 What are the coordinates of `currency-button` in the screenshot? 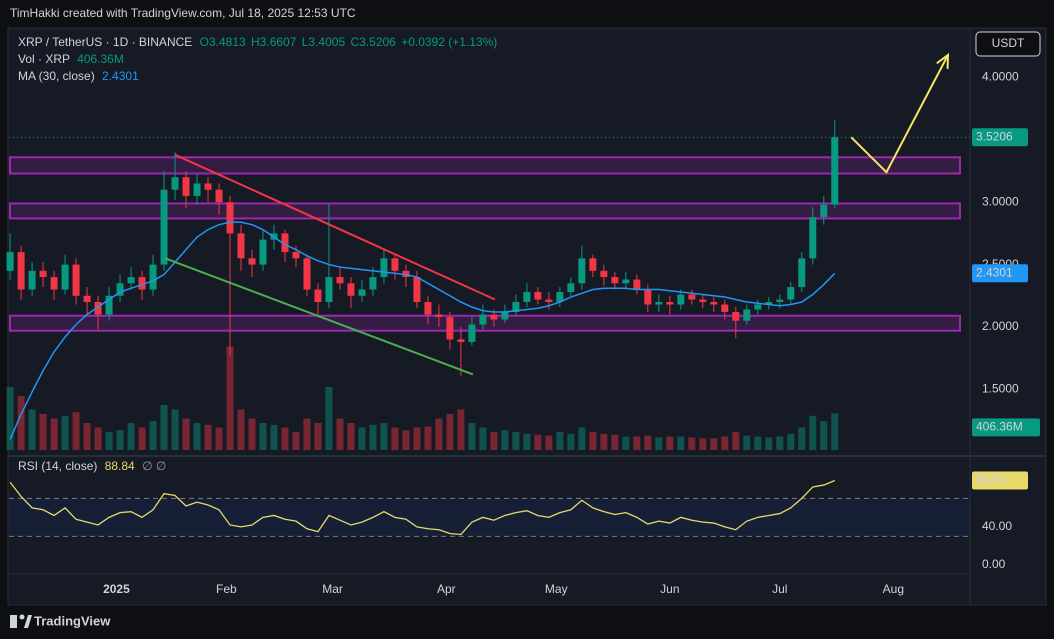 It's located at (1008, 44).